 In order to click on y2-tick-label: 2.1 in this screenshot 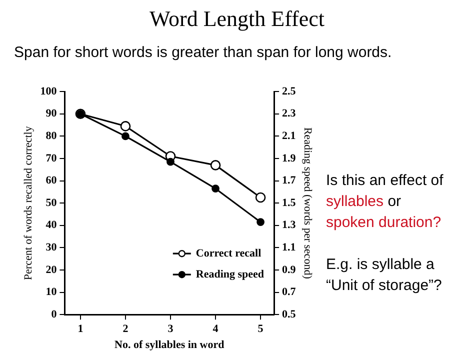, I will do `click(289, 136)`.